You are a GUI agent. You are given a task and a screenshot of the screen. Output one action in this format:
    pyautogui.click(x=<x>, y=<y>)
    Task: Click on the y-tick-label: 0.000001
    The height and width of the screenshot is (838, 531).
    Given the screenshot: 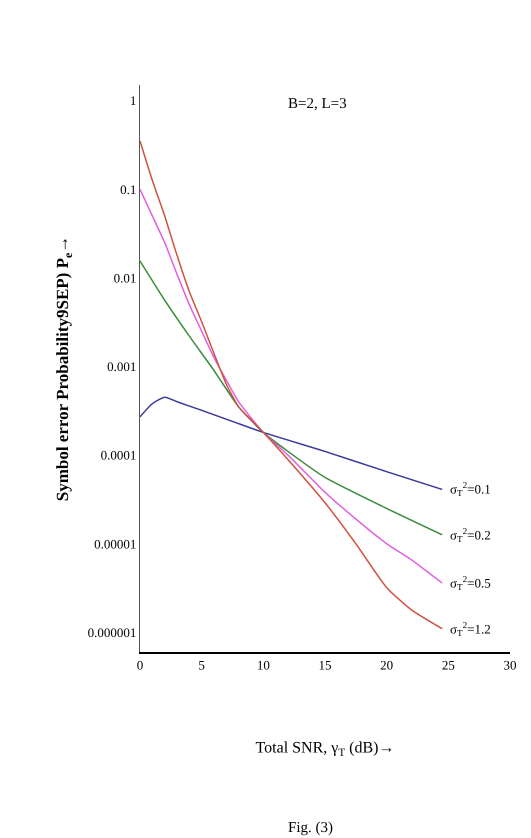 What is the action you would take?
    pyautogui.click(x=112, y=632)
    